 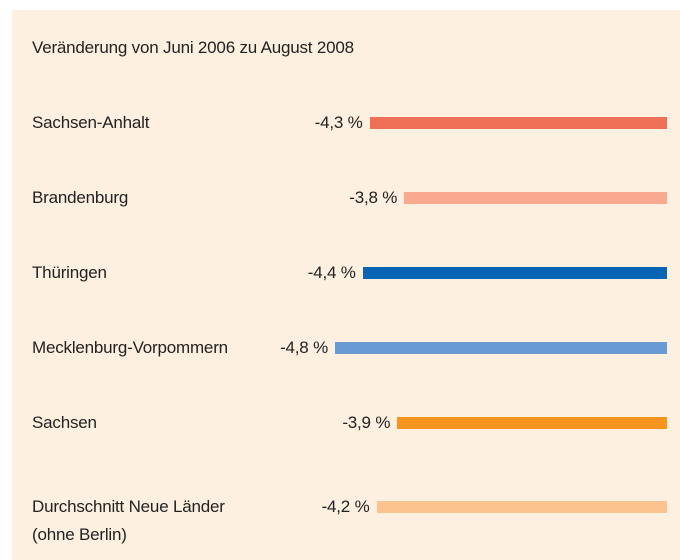 What do you see at coordinates (80, 197) in the screenshot?
I see `category-label: Brandenburg` at bounding box center [80, 197].